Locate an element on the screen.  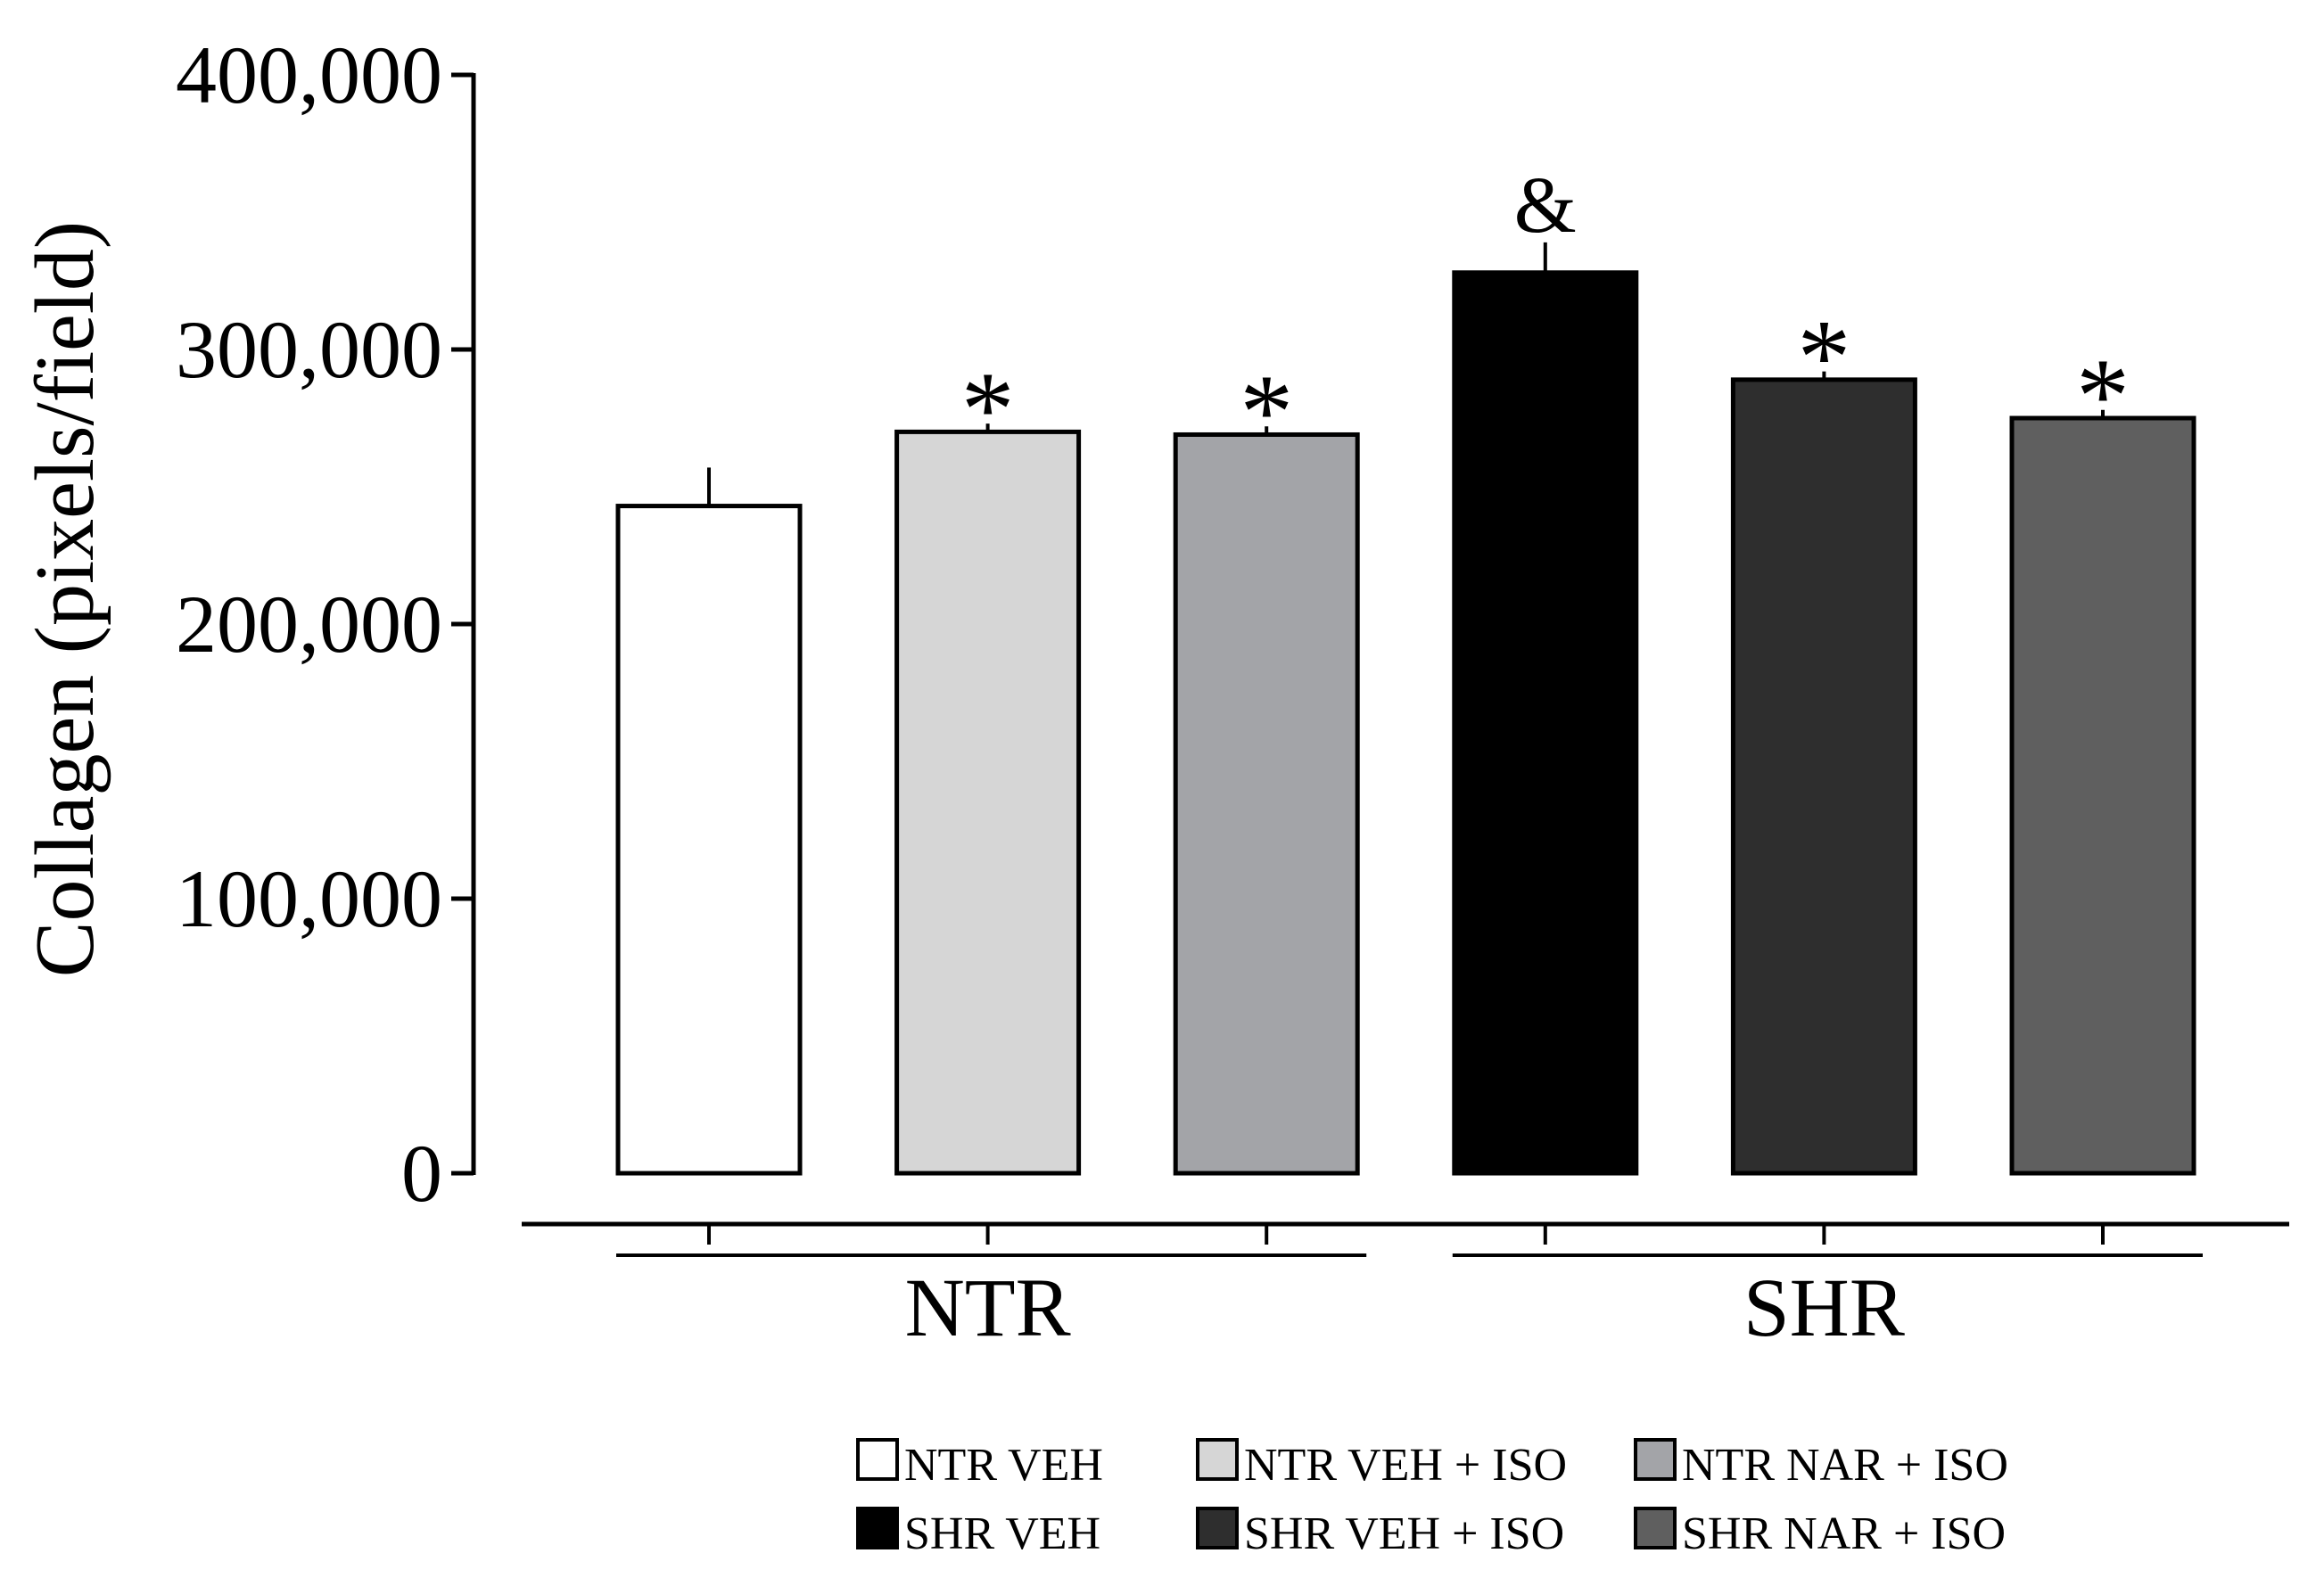
significance-marker: & is located at coordinates (1545, 205).